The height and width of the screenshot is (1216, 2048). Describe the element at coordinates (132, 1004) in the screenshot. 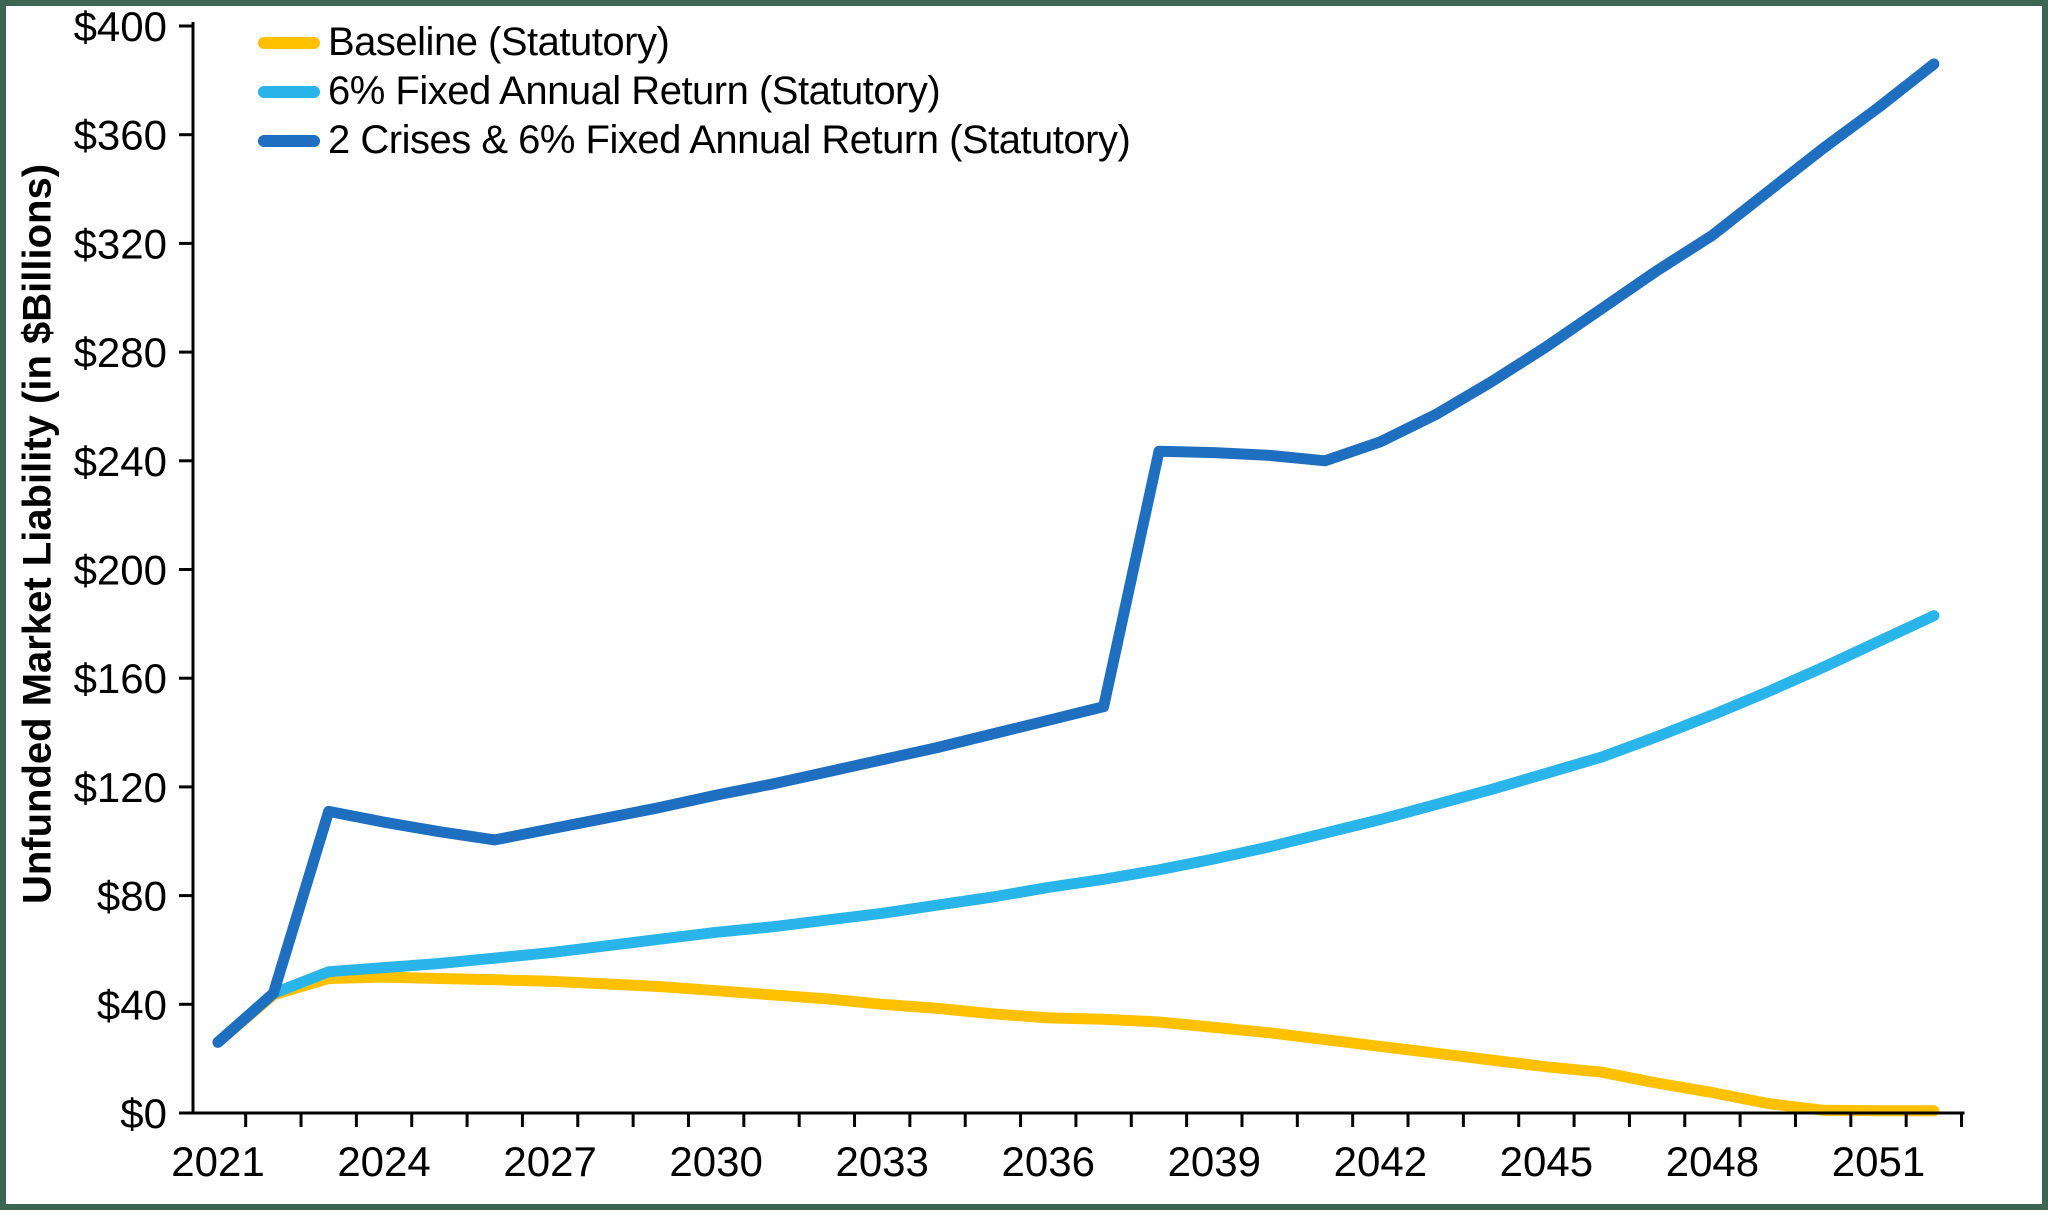

I see `y-tick-label: $40` at that location.